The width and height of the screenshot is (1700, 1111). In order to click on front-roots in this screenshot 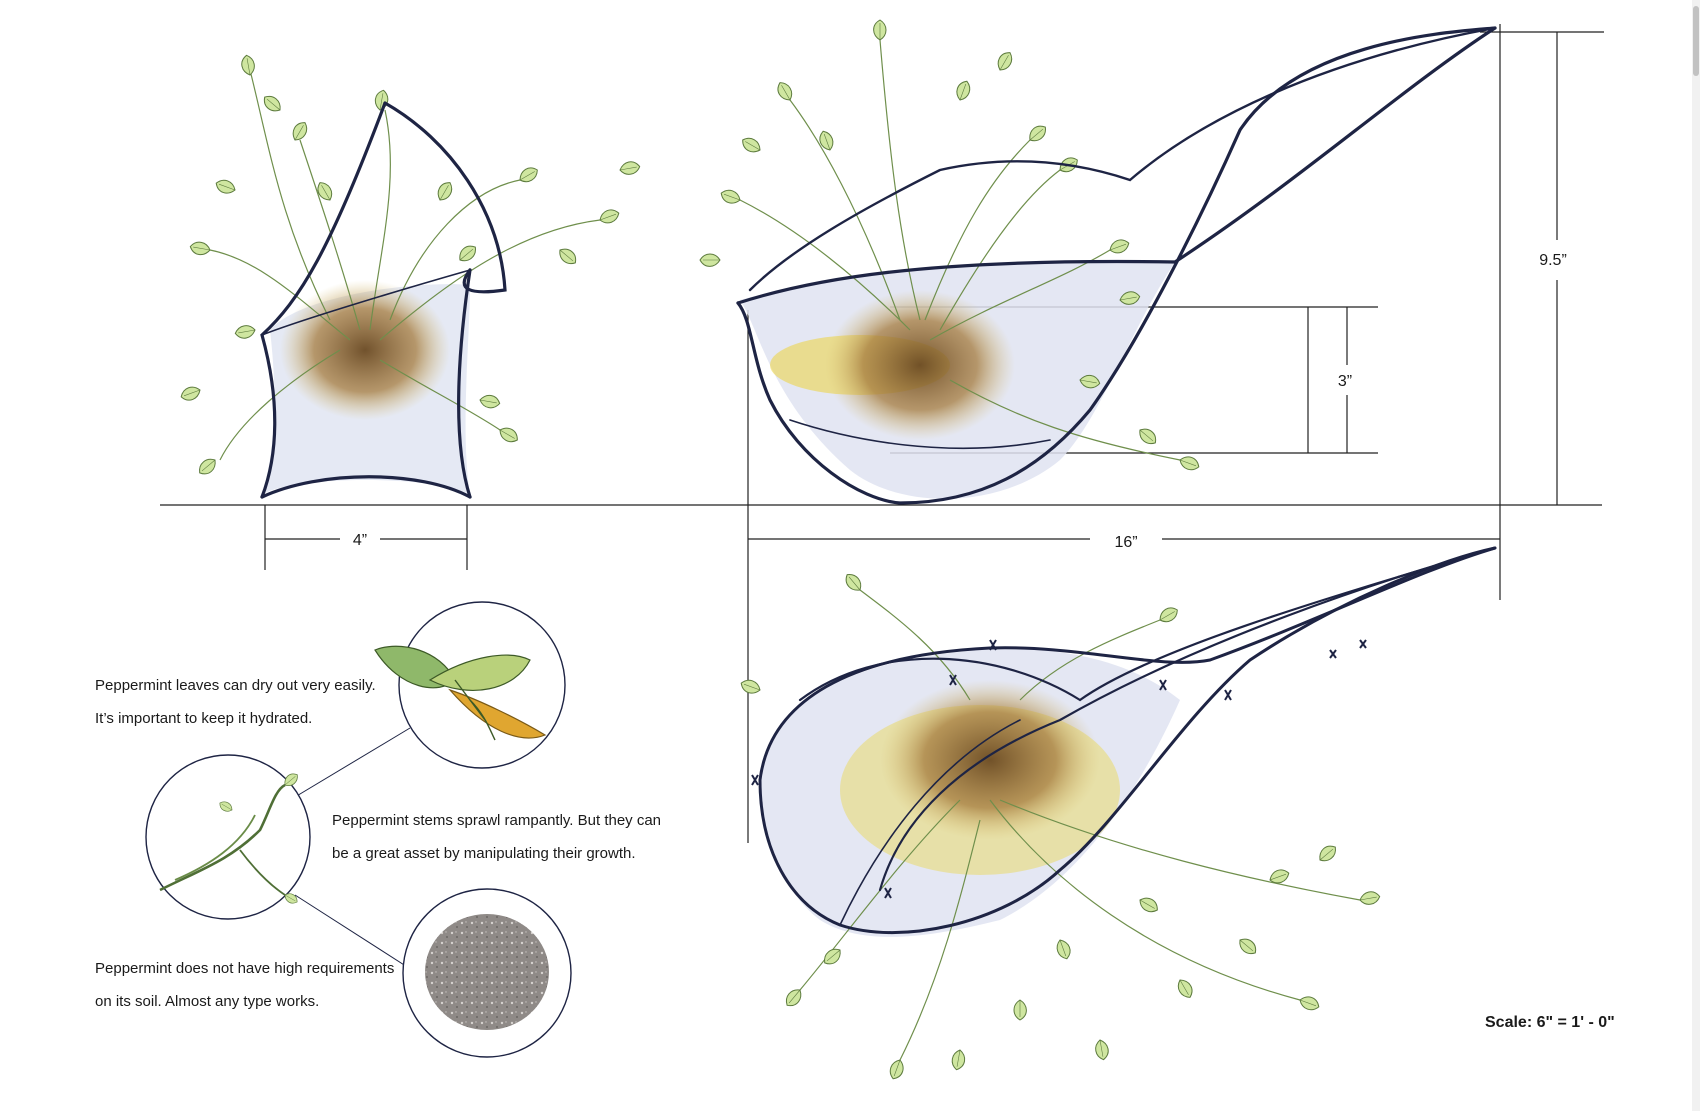, I will do `click(365, 350)`.